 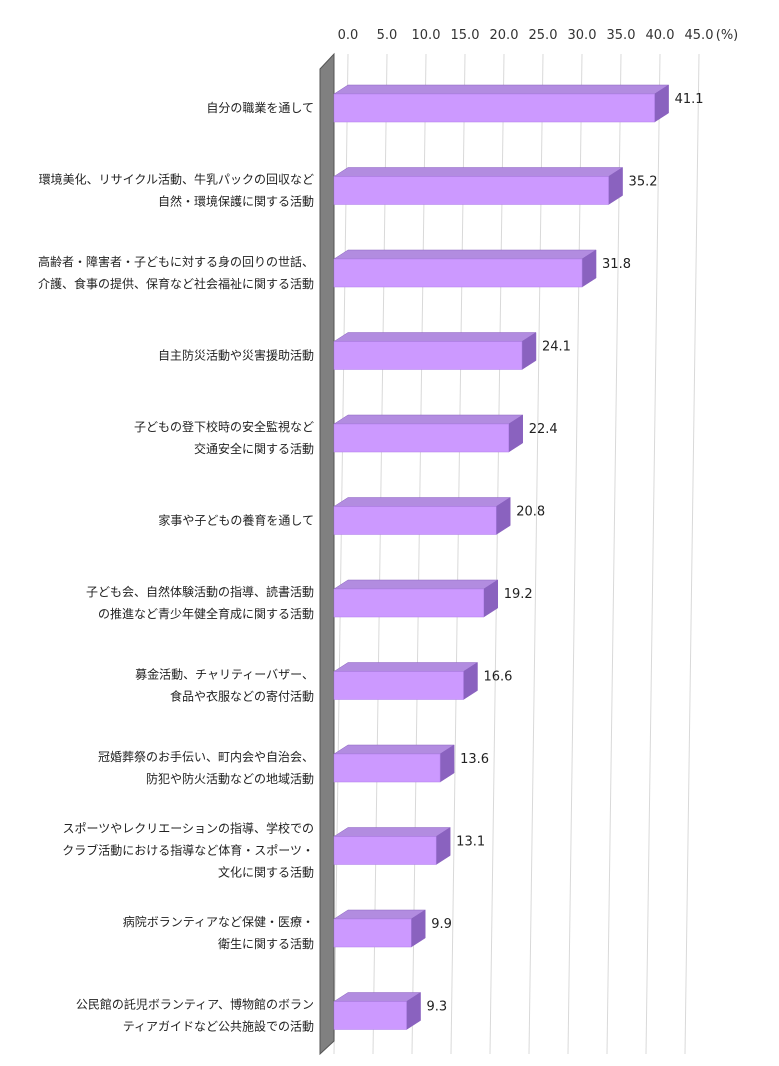 What do you see at coordinates (699, 35) in the screenshot?
I see `x-tick-label: 45.0` at bounding box center [699, 35].